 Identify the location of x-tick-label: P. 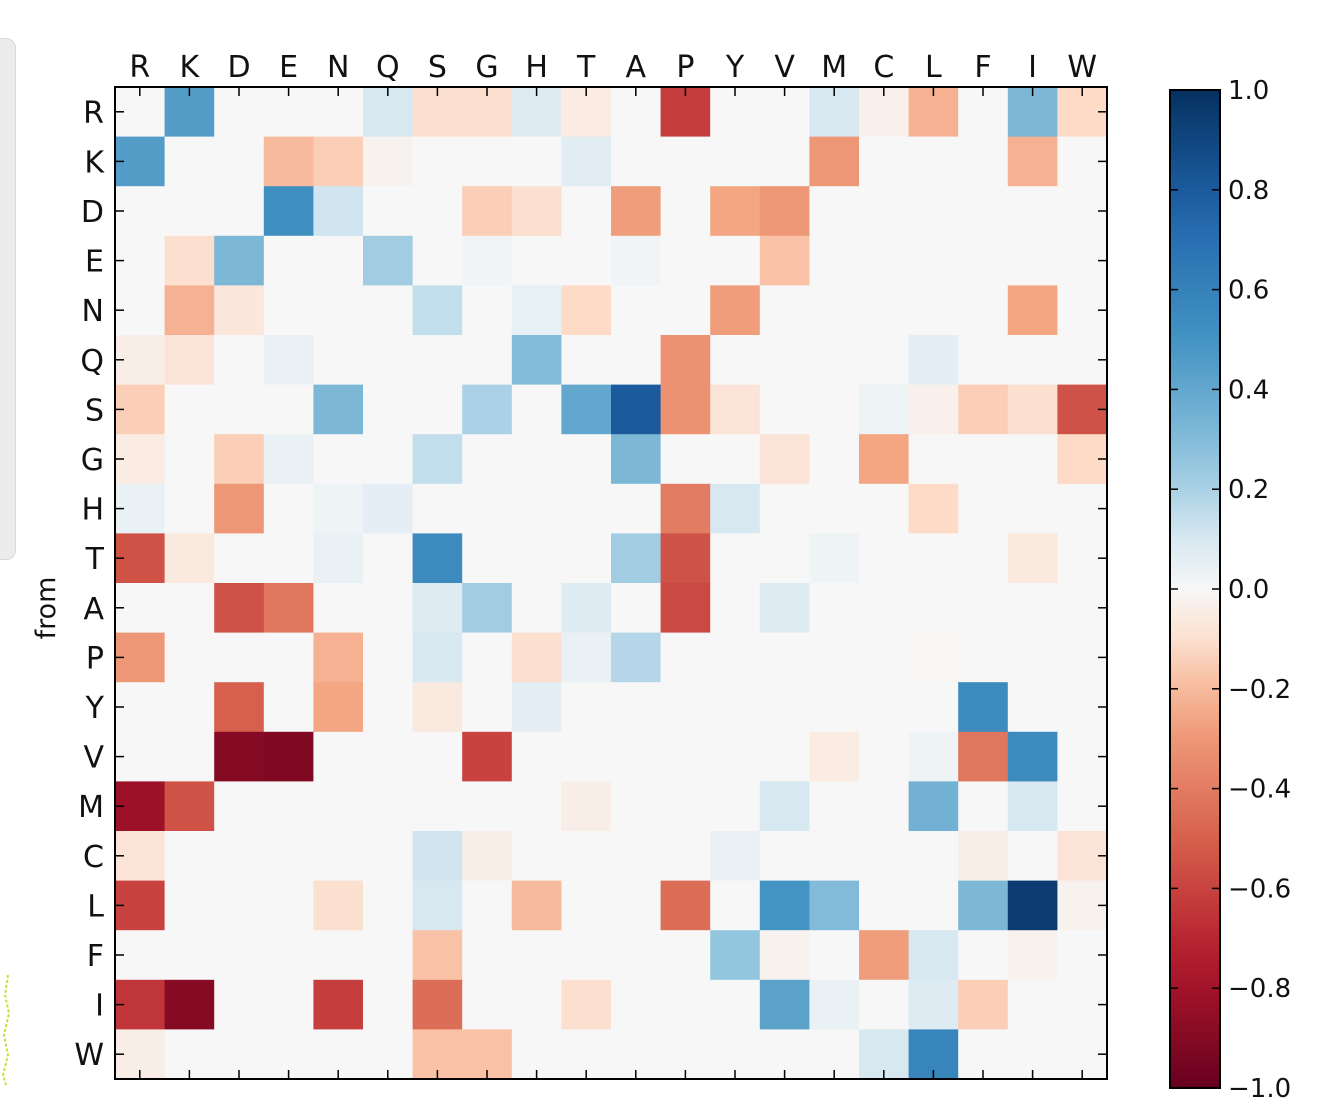
(685, 67).